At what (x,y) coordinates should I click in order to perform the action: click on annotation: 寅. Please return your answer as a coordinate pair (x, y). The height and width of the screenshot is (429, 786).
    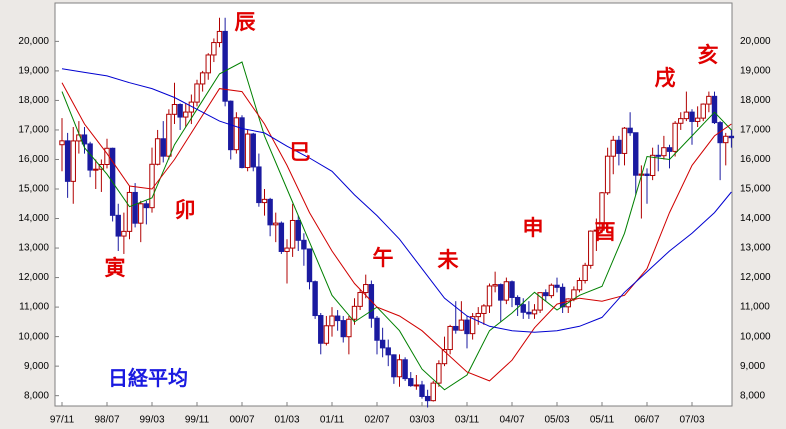
    Looking at the image, I should click on (115, 268).